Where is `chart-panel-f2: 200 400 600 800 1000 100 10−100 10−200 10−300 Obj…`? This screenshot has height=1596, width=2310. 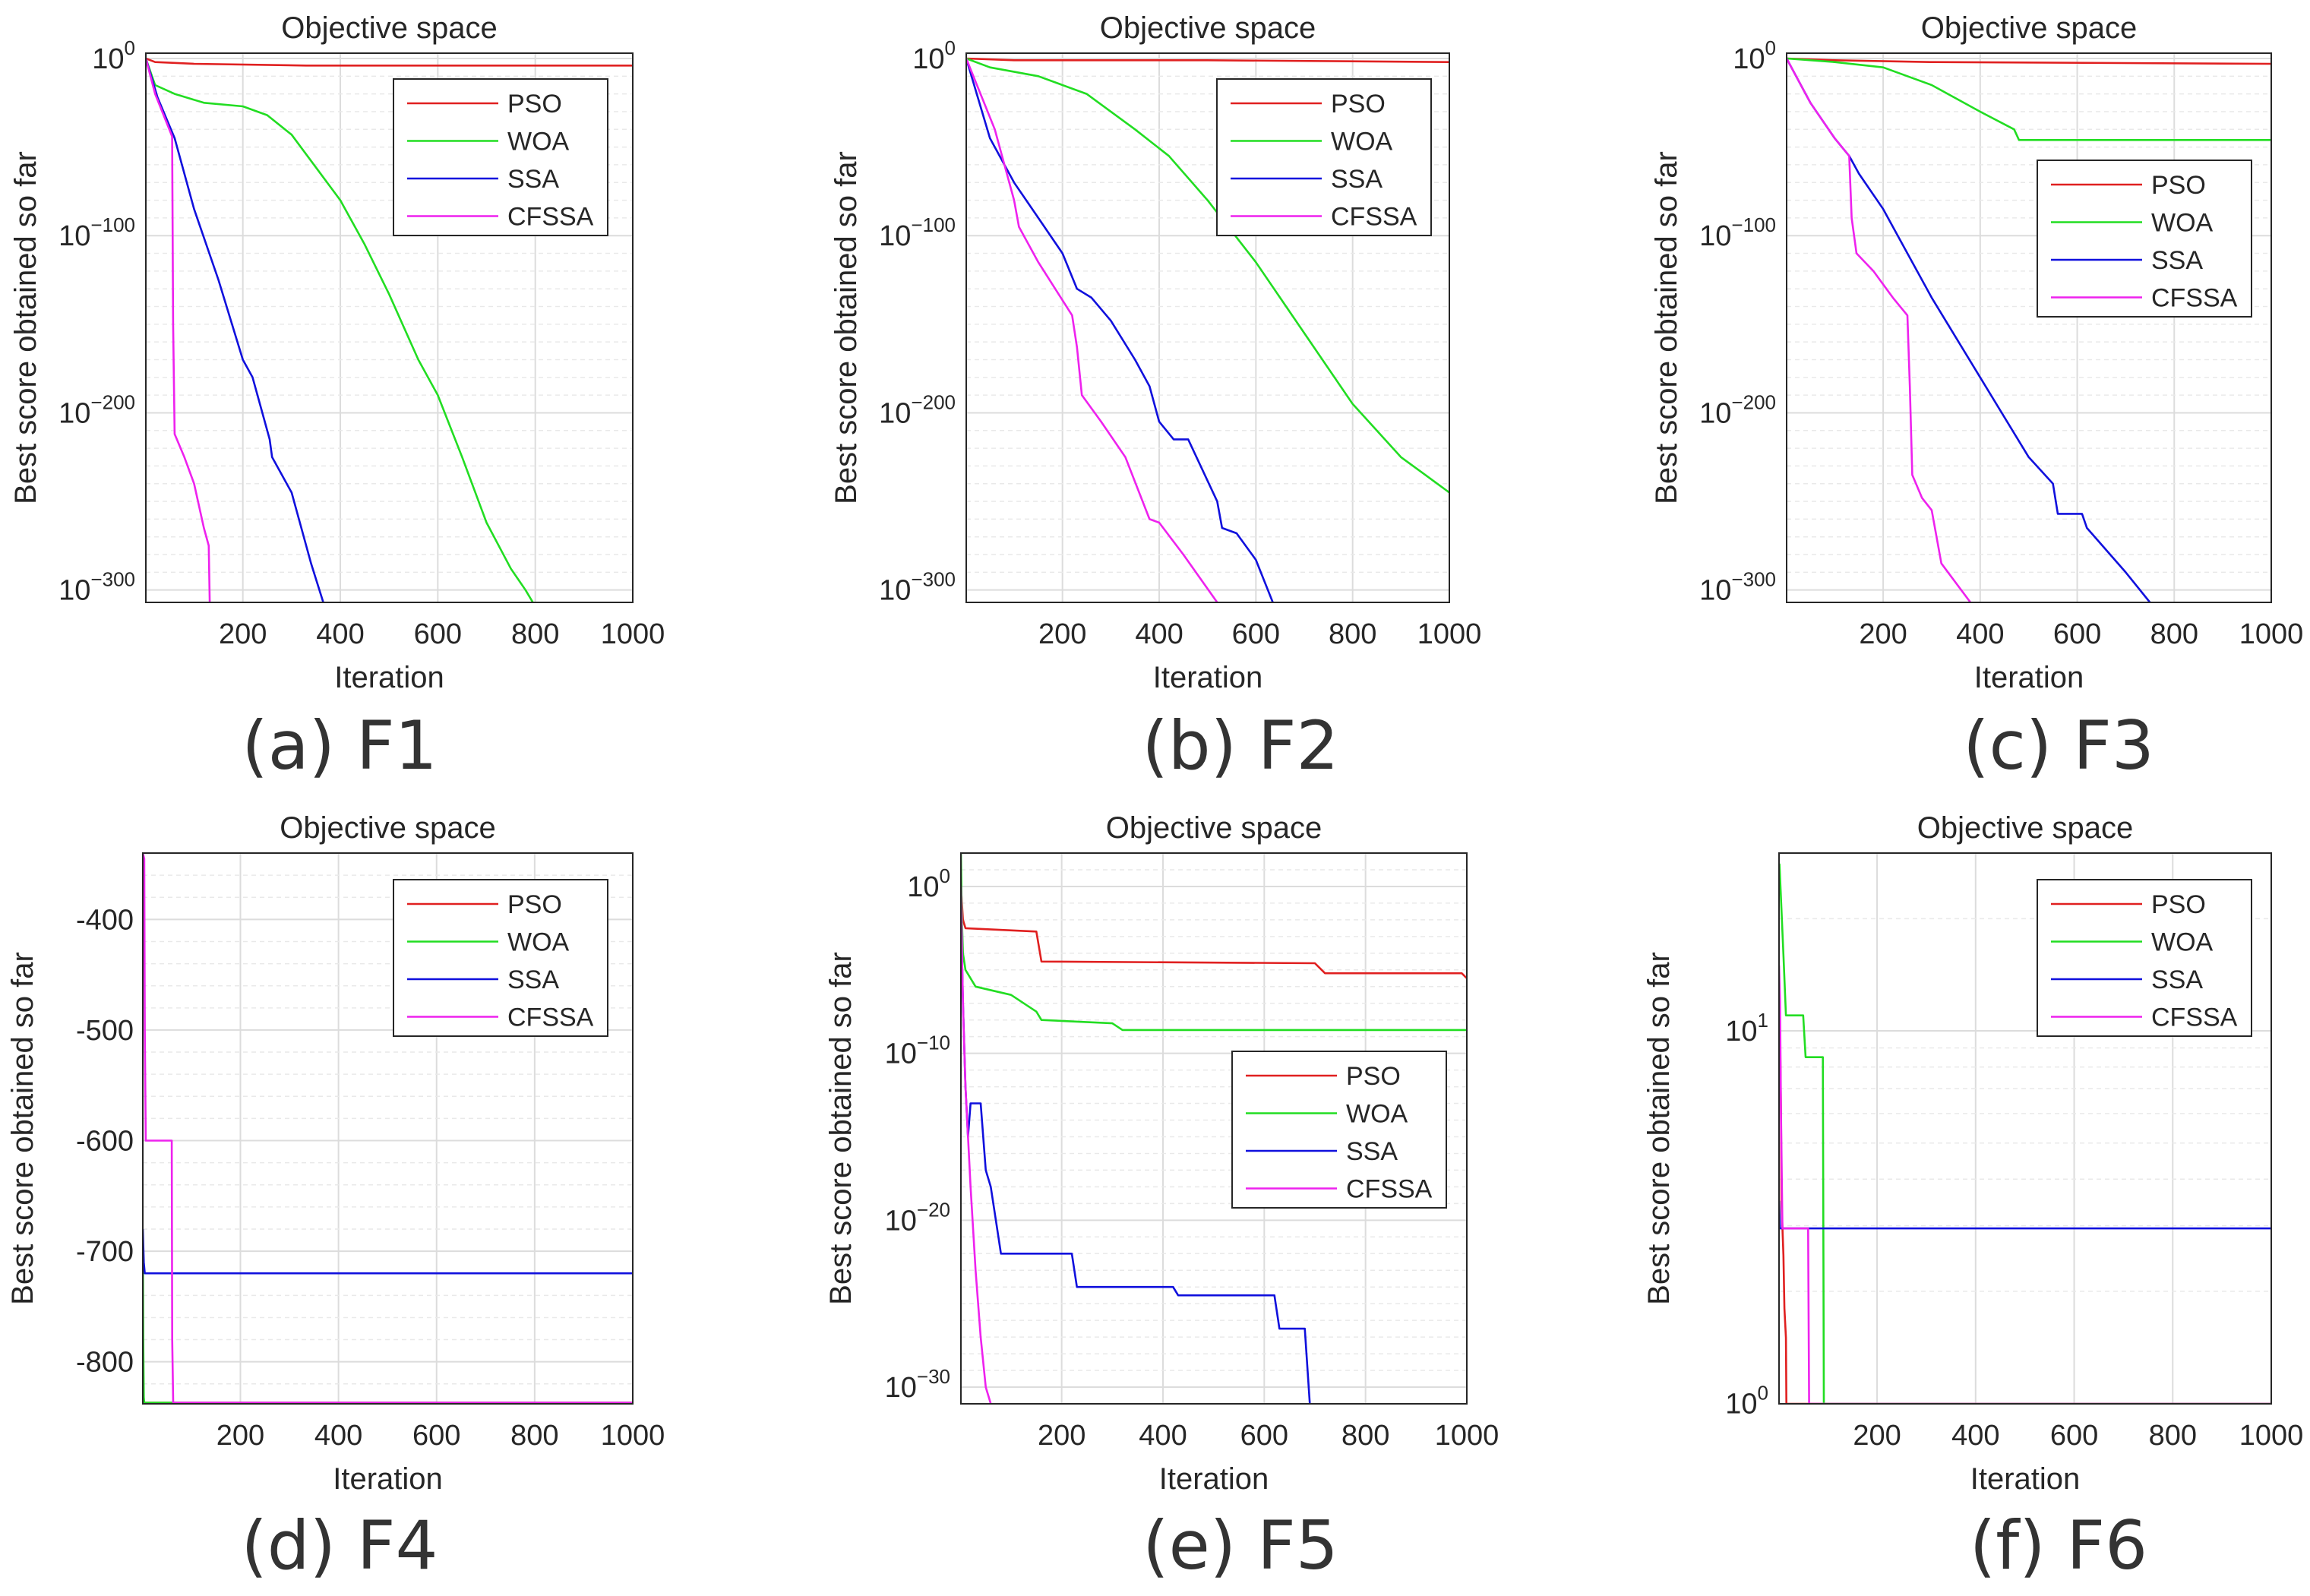 chart-panel-f2: 200 400 600 800 1000 100 10−100 10−200 10−300 Obj… is located at coordinates (1155, 398).